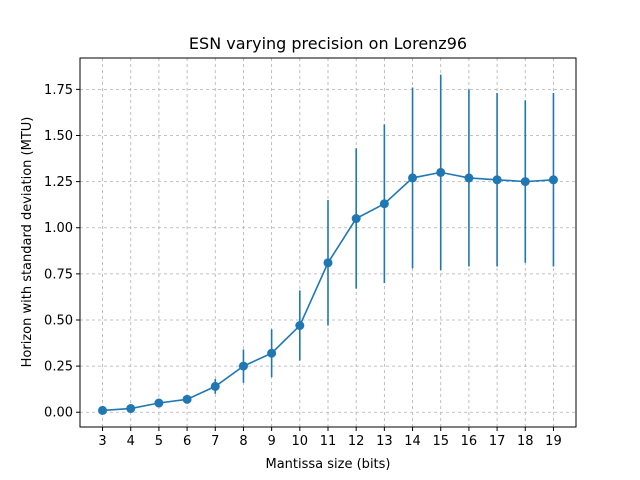  Describe the element at coordinates (553, 441) in the screenshot. I see `x-tick-label: 19` at that location.